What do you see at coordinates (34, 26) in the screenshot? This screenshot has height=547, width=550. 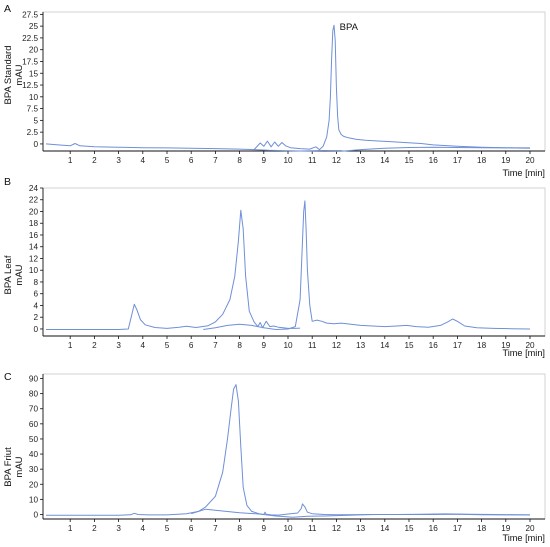 I see `y-tick-label: 25` at bounding box center [34, 26].